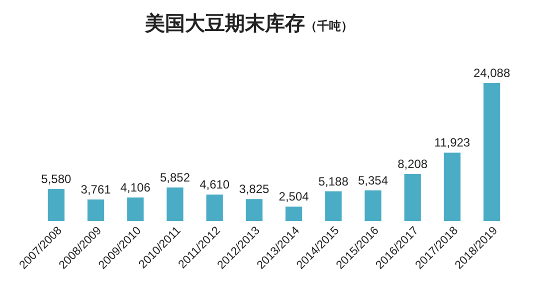 The image size is (538, 288). I want to click on data-label: 4,106, so click(135, 187).